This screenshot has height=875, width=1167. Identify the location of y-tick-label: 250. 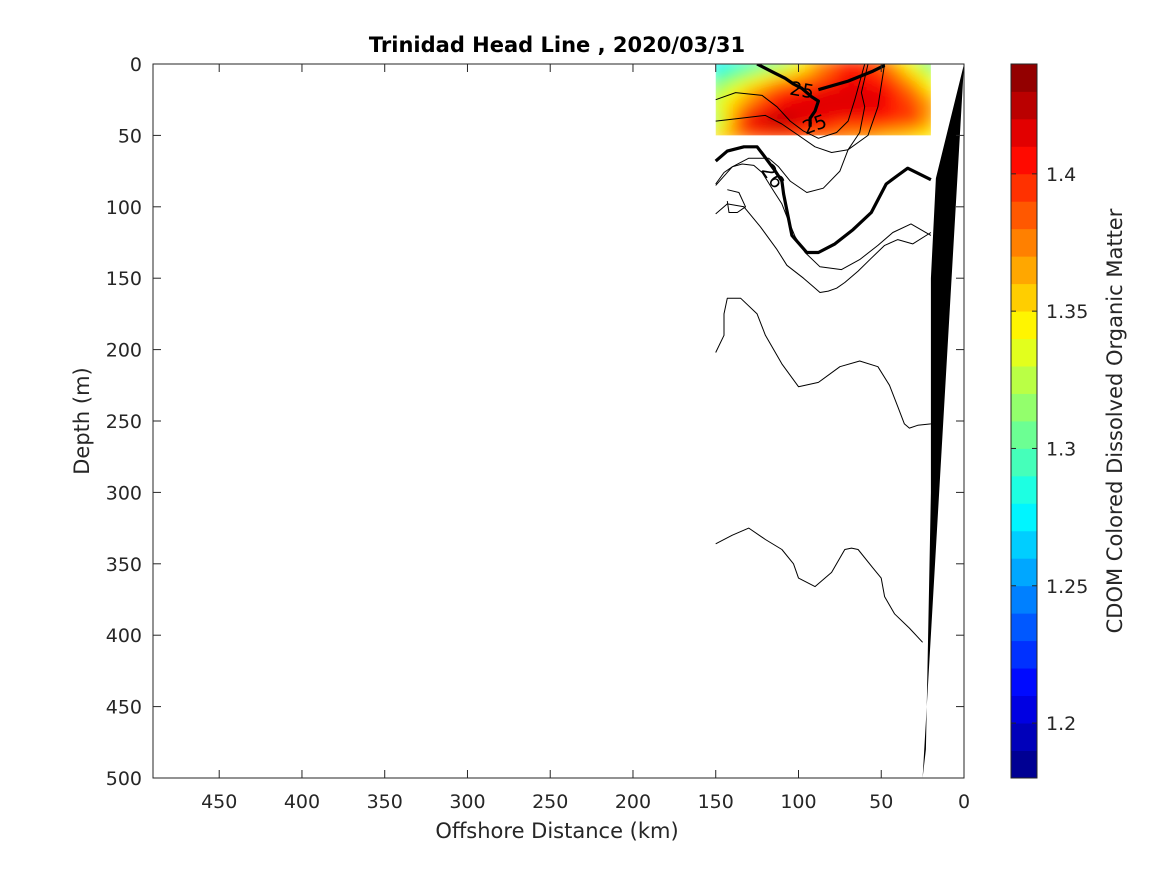
(124, 422).